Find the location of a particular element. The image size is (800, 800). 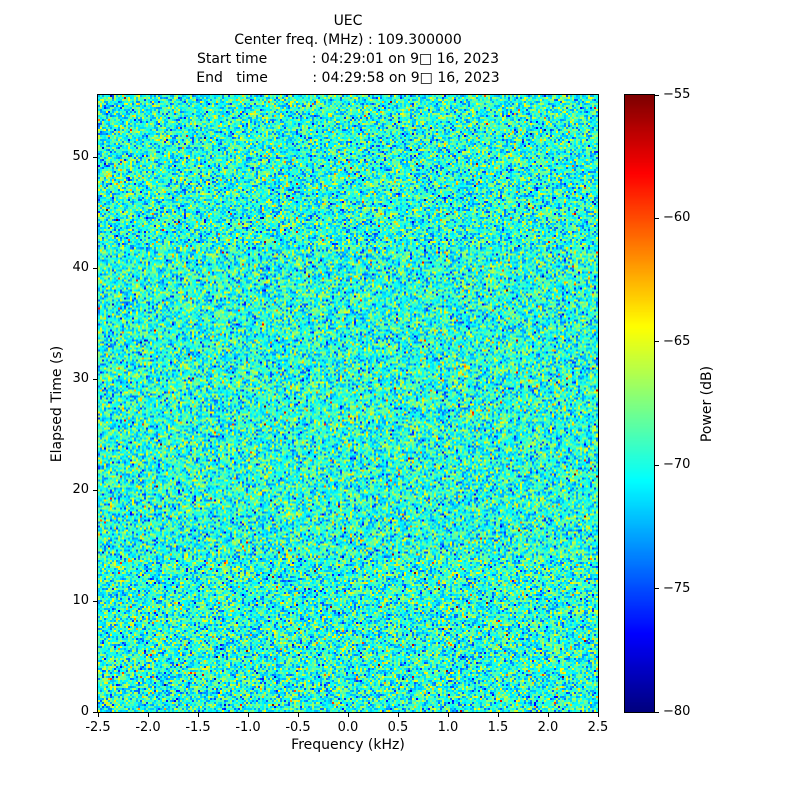

colorbar-tick-label: −60 is located at coordinates (677, 218).